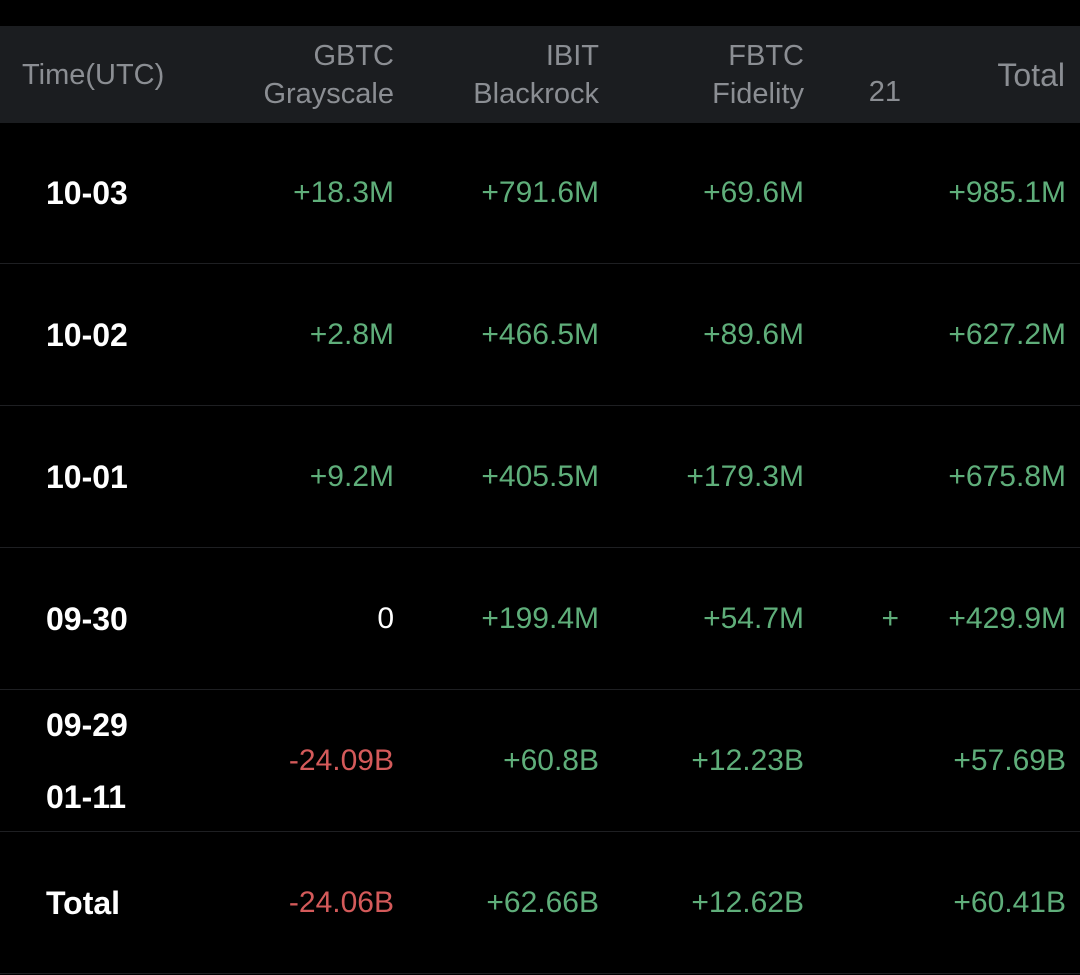 The height and width of the screenshot is (975, 1080). What do you see at coordinates (87, 335) in the screenshot?
I see `row-date-label: 10-02` at bounding box center [87, 335].